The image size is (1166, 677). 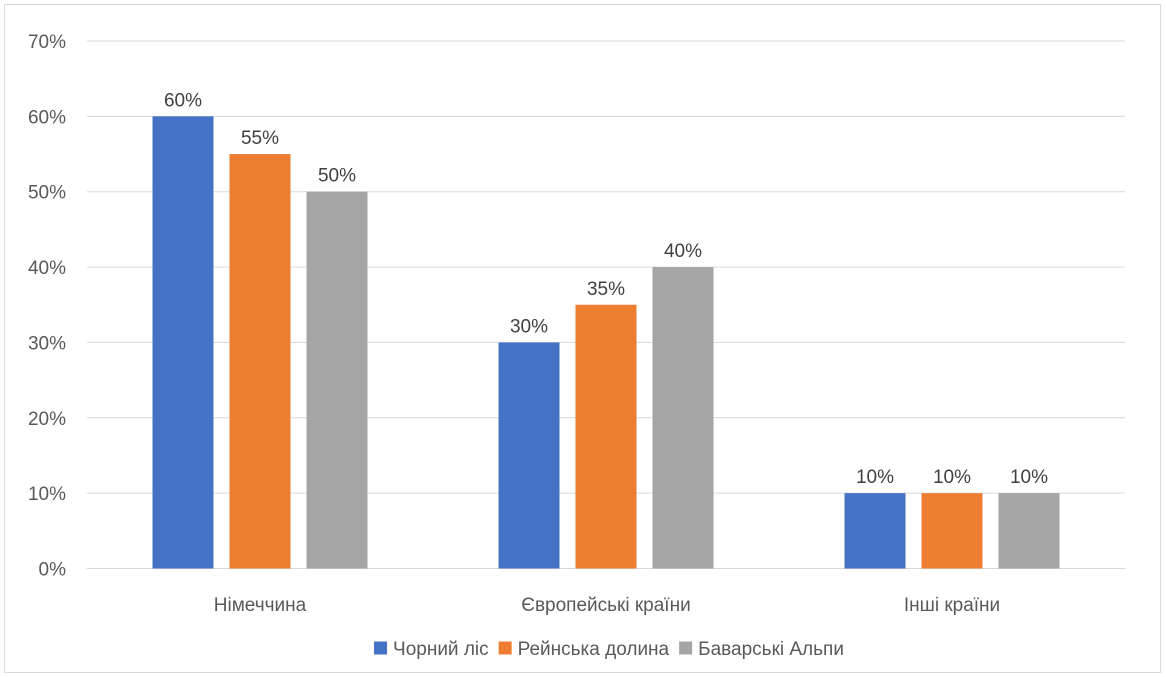 I want to click on category-label: Інші країни, so click(x=952, y=605).